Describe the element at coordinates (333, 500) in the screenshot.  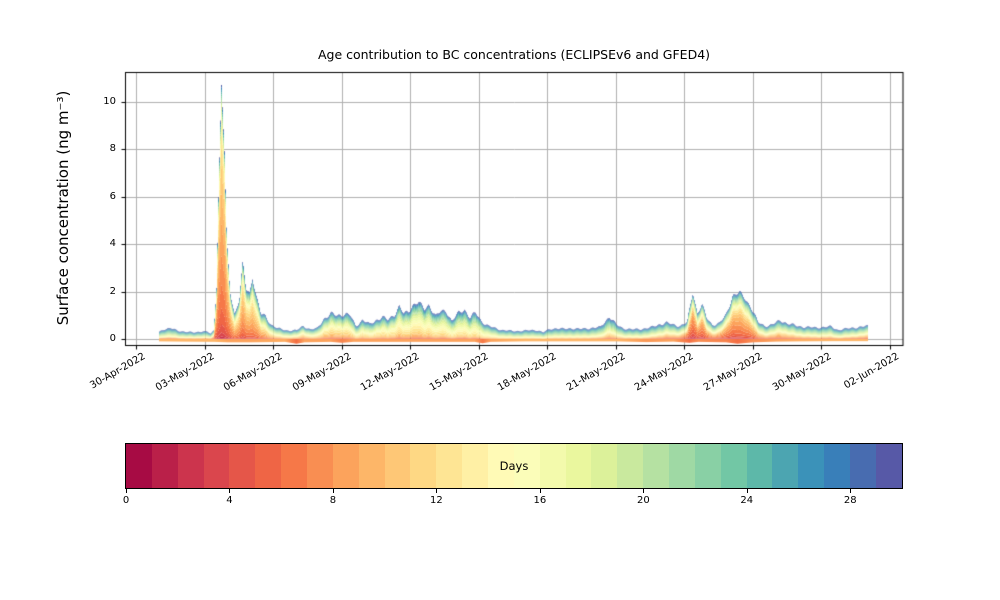
I see `colorbar-tick-label: 8` at that location.